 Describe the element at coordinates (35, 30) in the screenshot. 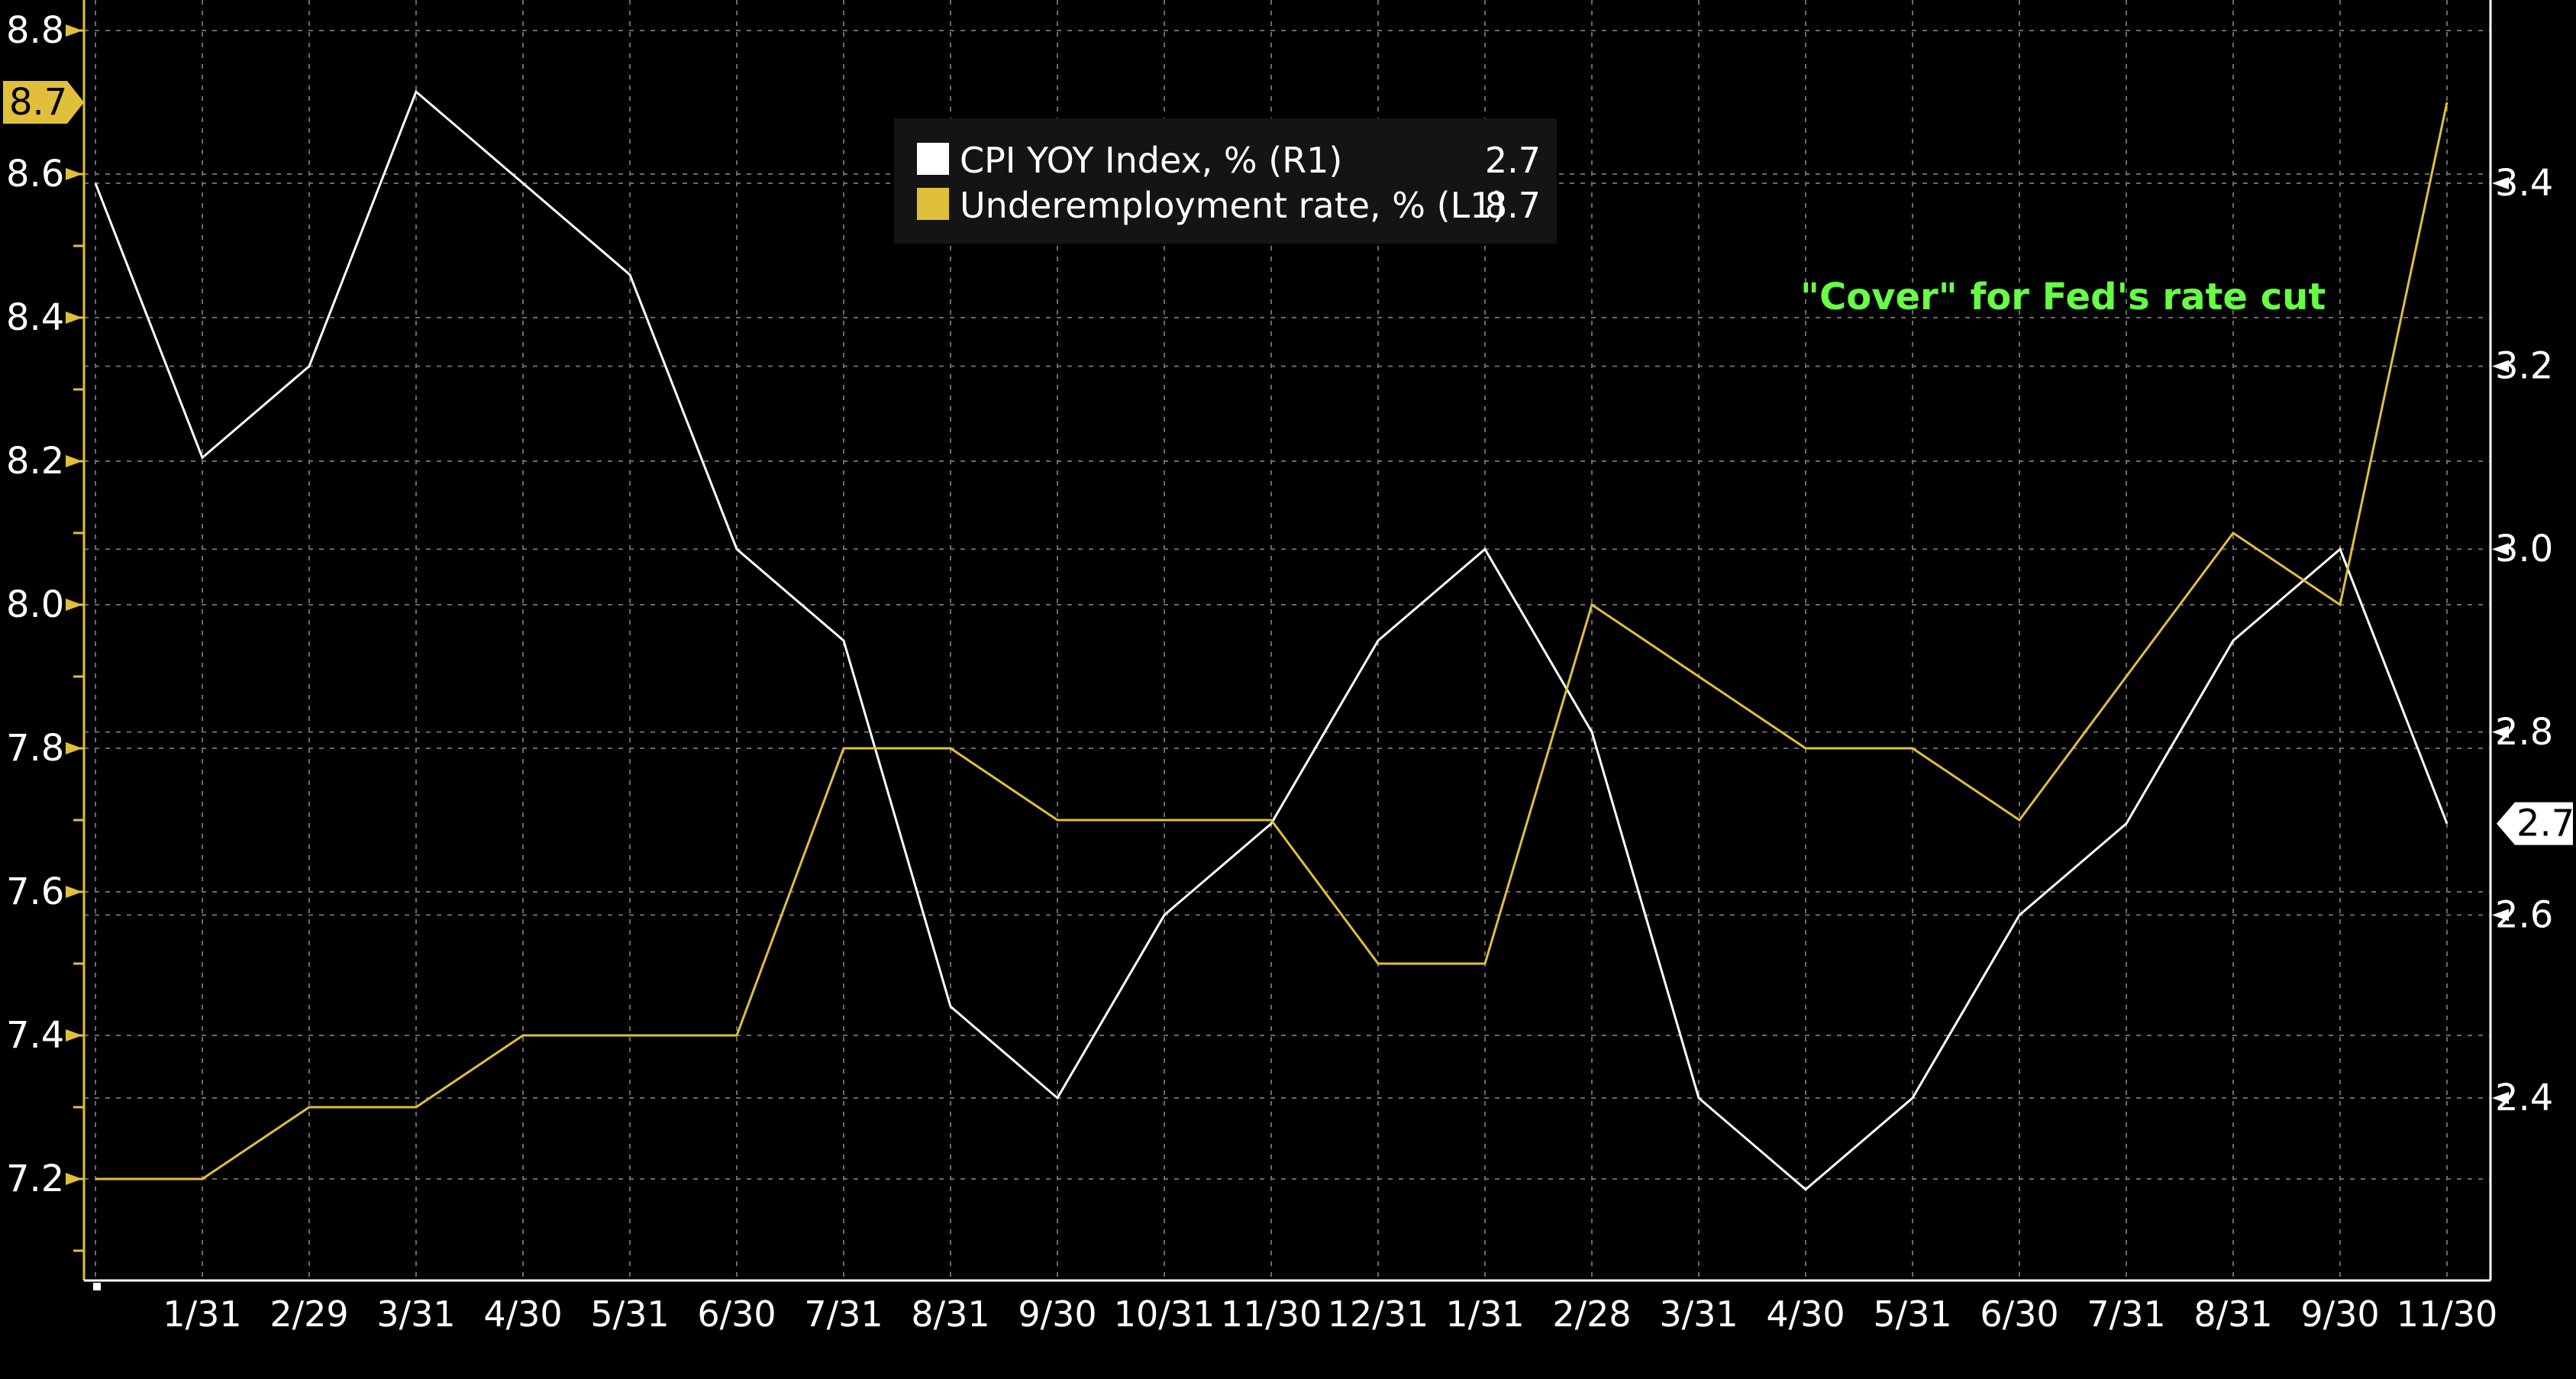

I see `left-tick-label: 8.8` at that location.